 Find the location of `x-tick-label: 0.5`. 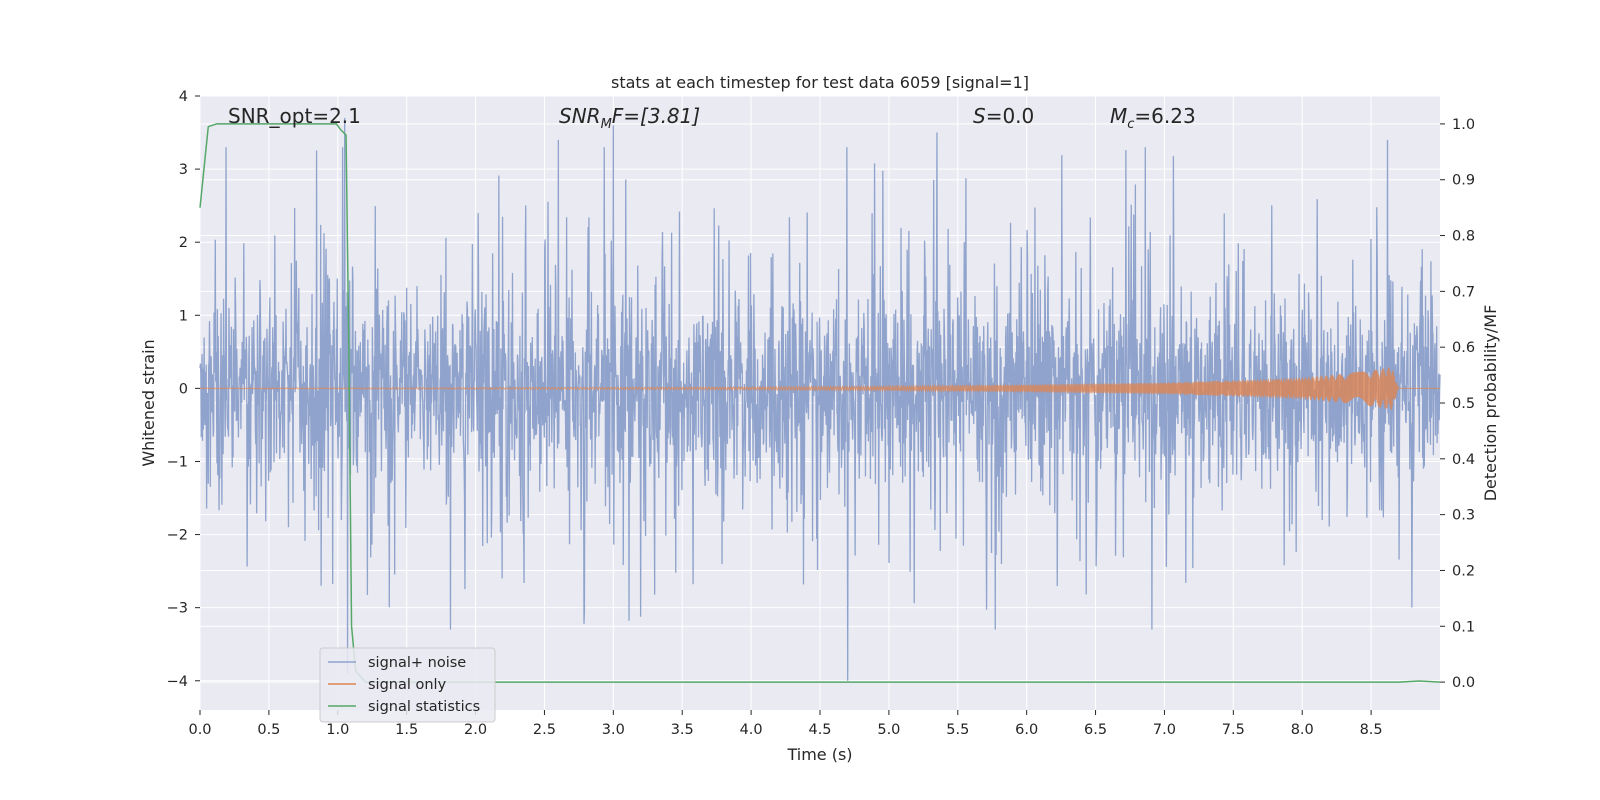

x-tick-label: 0.5 is located at coordinates (268, 730).